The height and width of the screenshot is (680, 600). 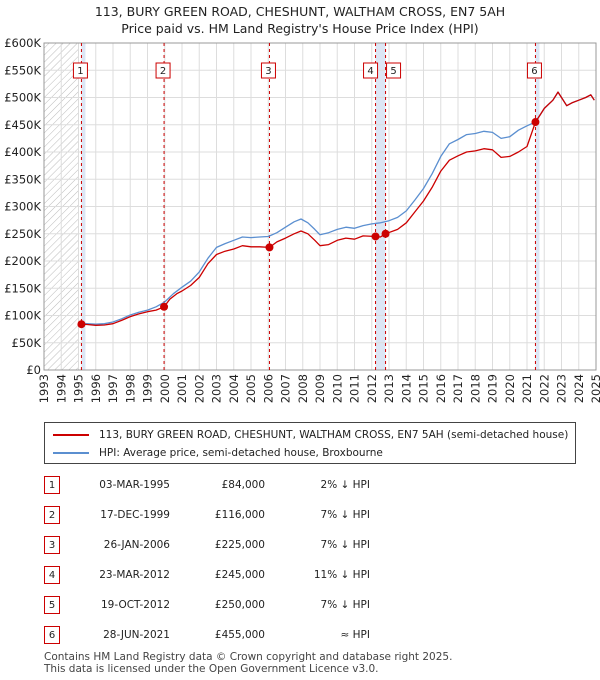 What do you see at coordinates (303, 388) in the screenshot?
I see `x-tick-label: 2008` at bounding box center [303, 388].